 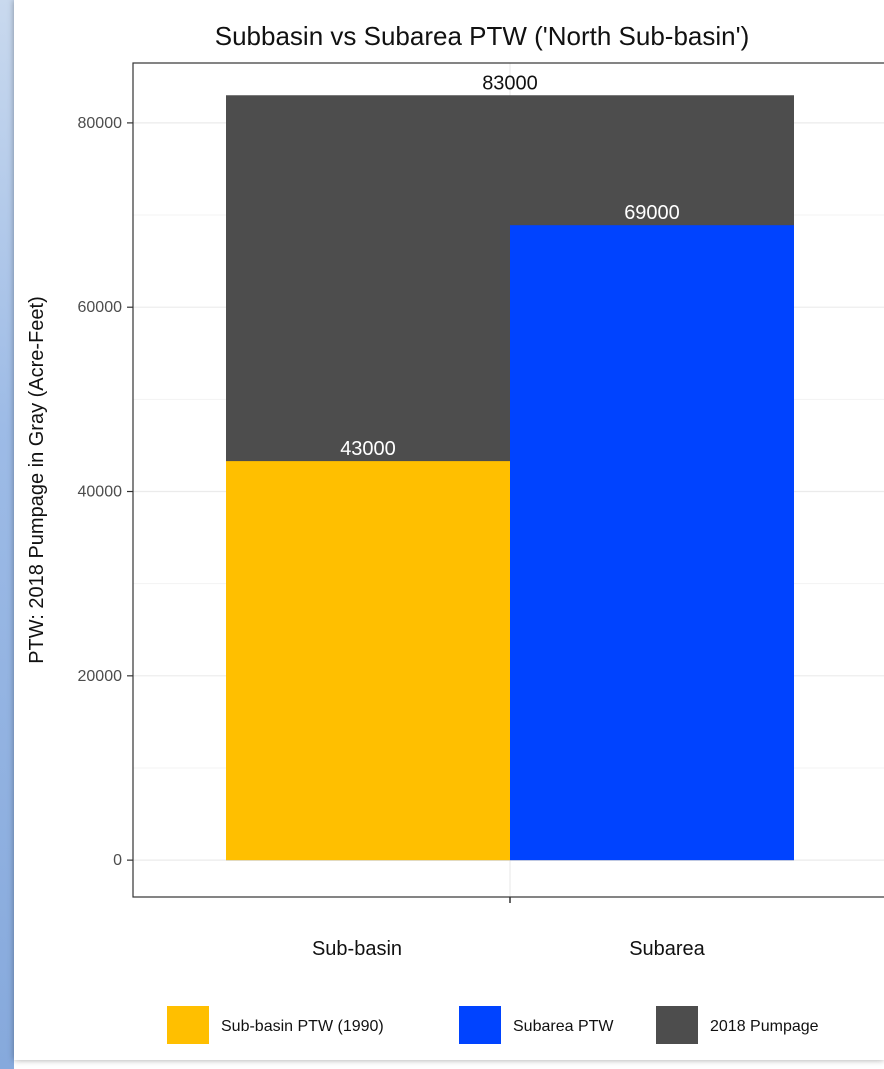 What do you see at coordinates (117, 860) in the screenshot?
I see `y-tick-label: 0` at bounding box center [117, 860].